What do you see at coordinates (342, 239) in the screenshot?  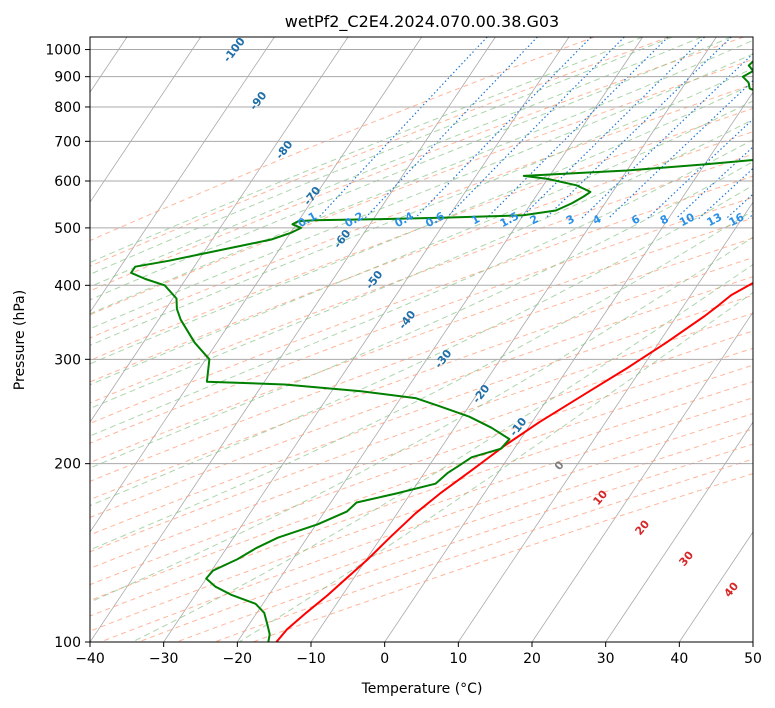 I see `dry-adiabat-label: -60` at bounding box center [342, 239].